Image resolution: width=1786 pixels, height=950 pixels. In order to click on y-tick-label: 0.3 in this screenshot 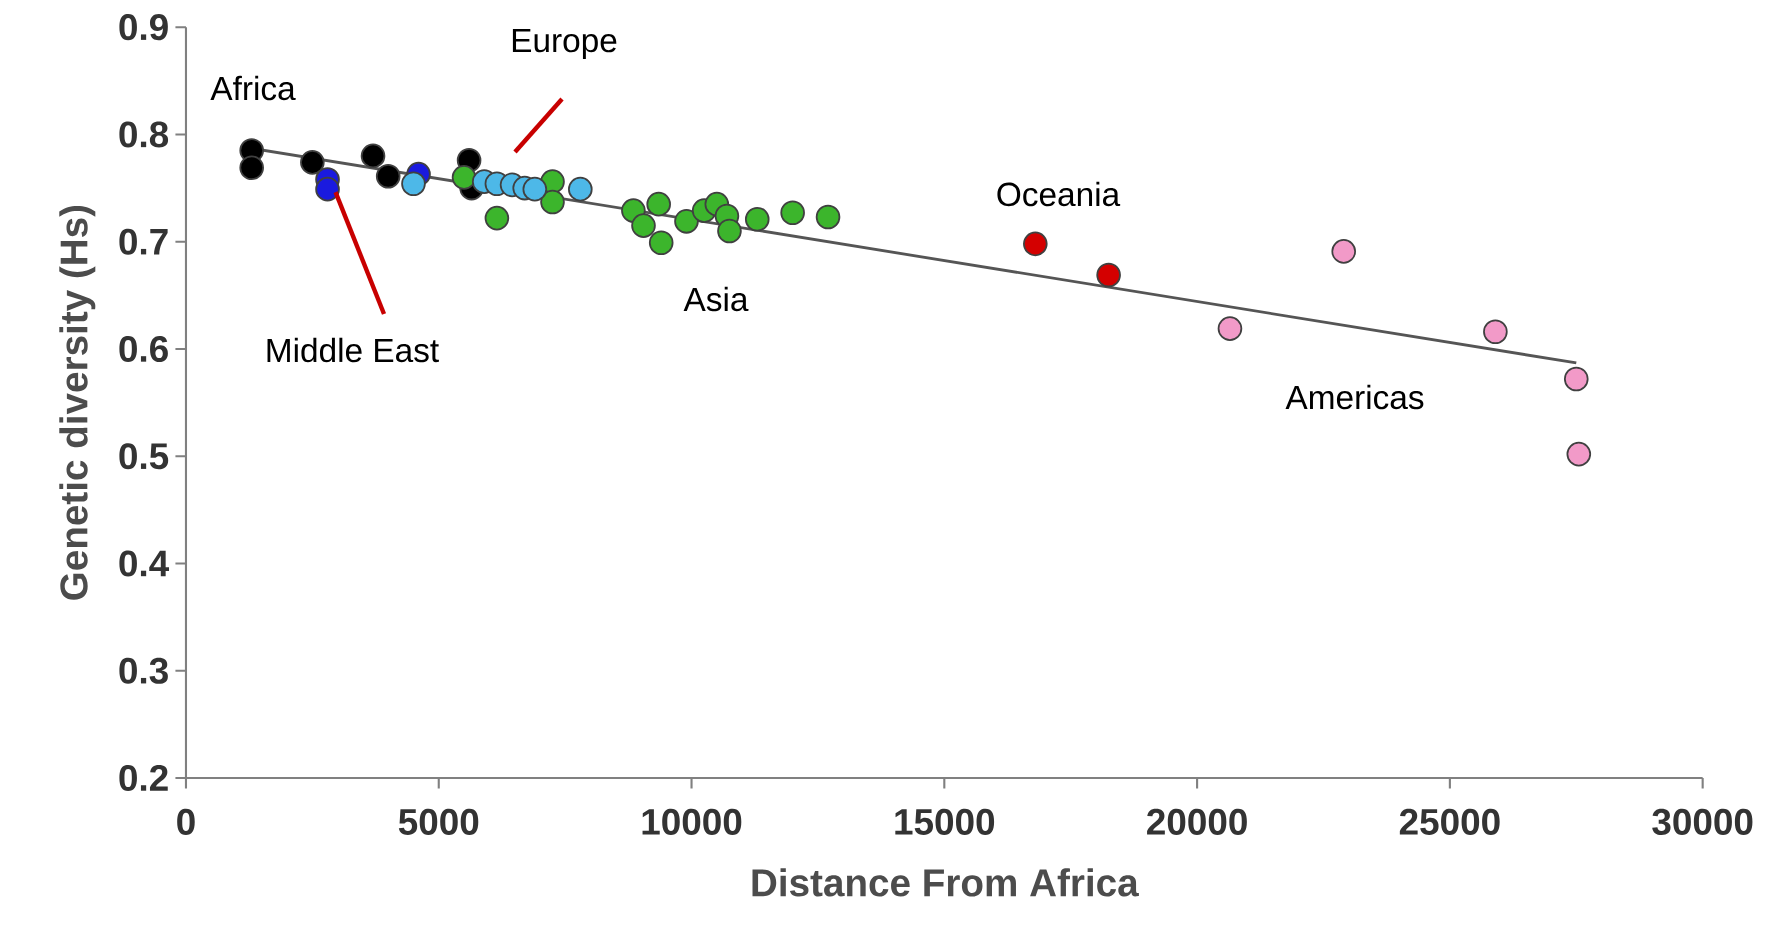, I will do `click(143, 670)`.